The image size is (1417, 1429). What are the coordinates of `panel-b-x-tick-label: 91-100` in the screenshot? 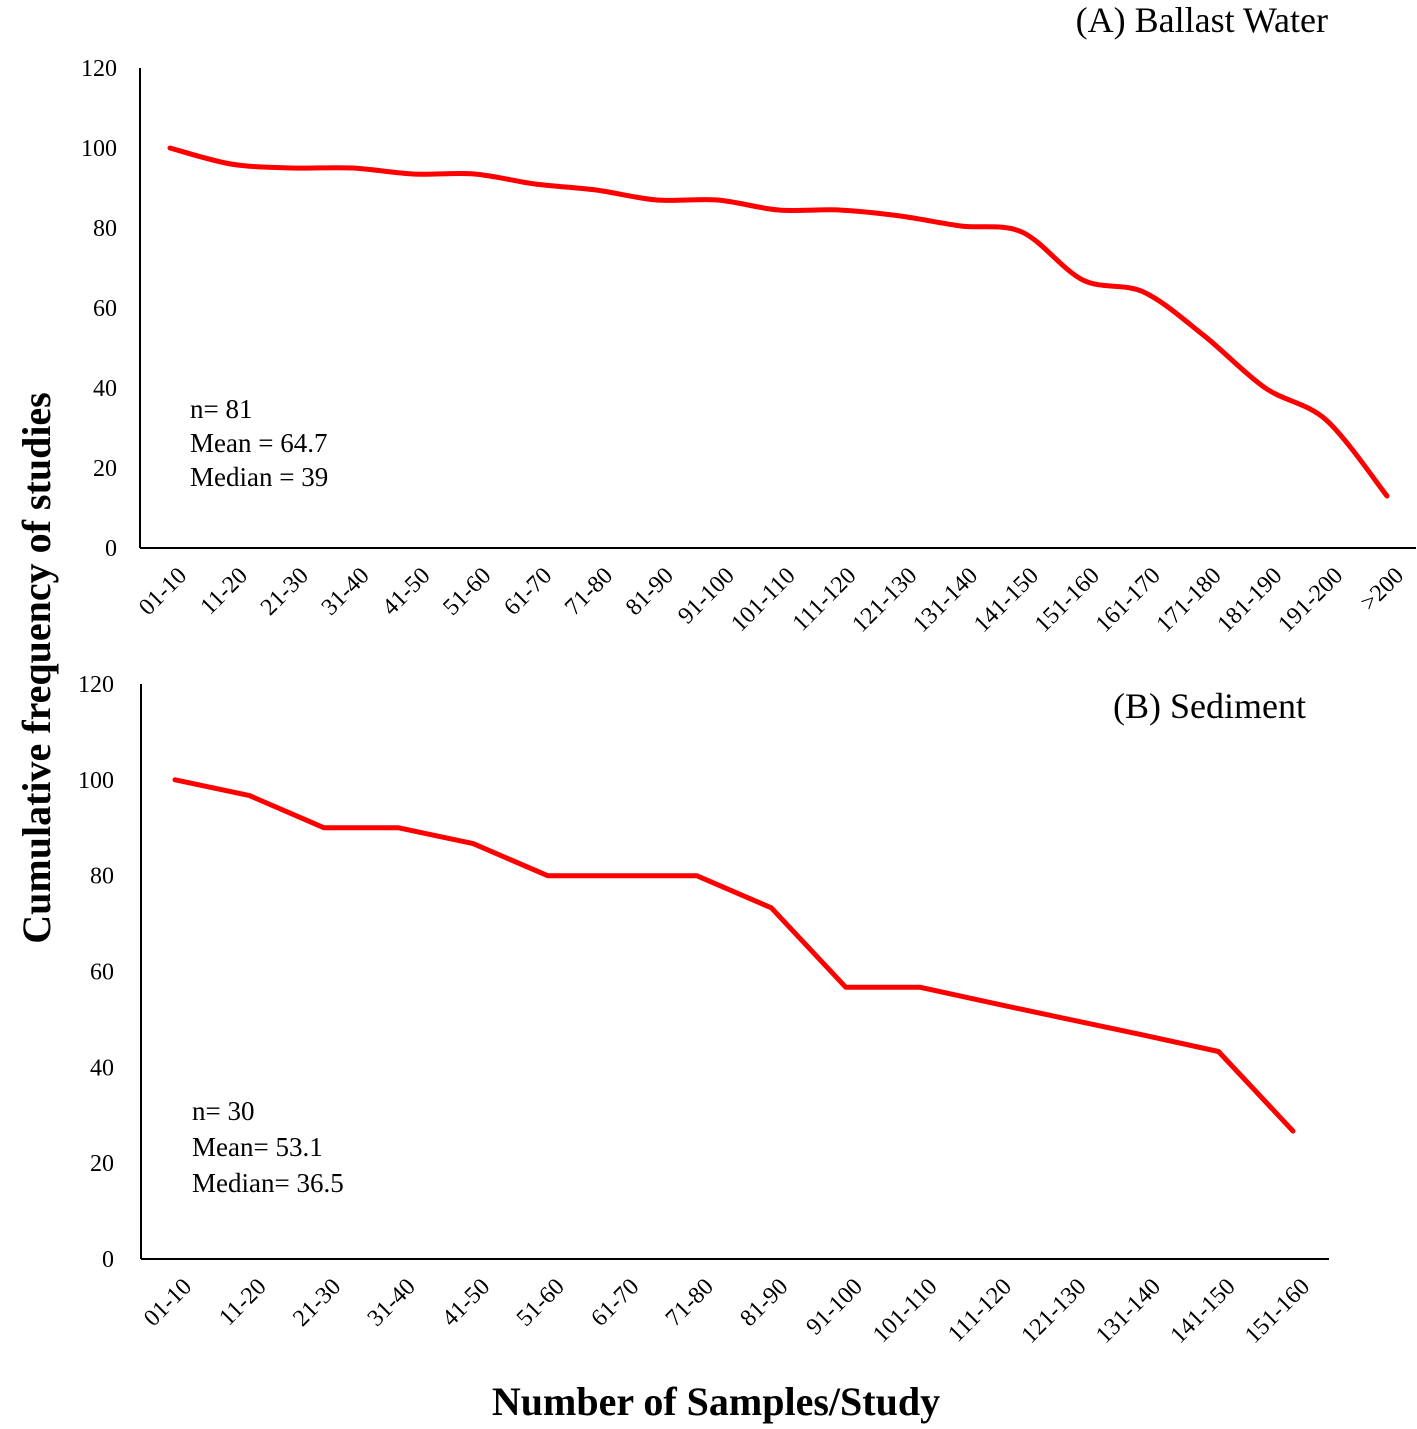 It's located at (834, 1307).